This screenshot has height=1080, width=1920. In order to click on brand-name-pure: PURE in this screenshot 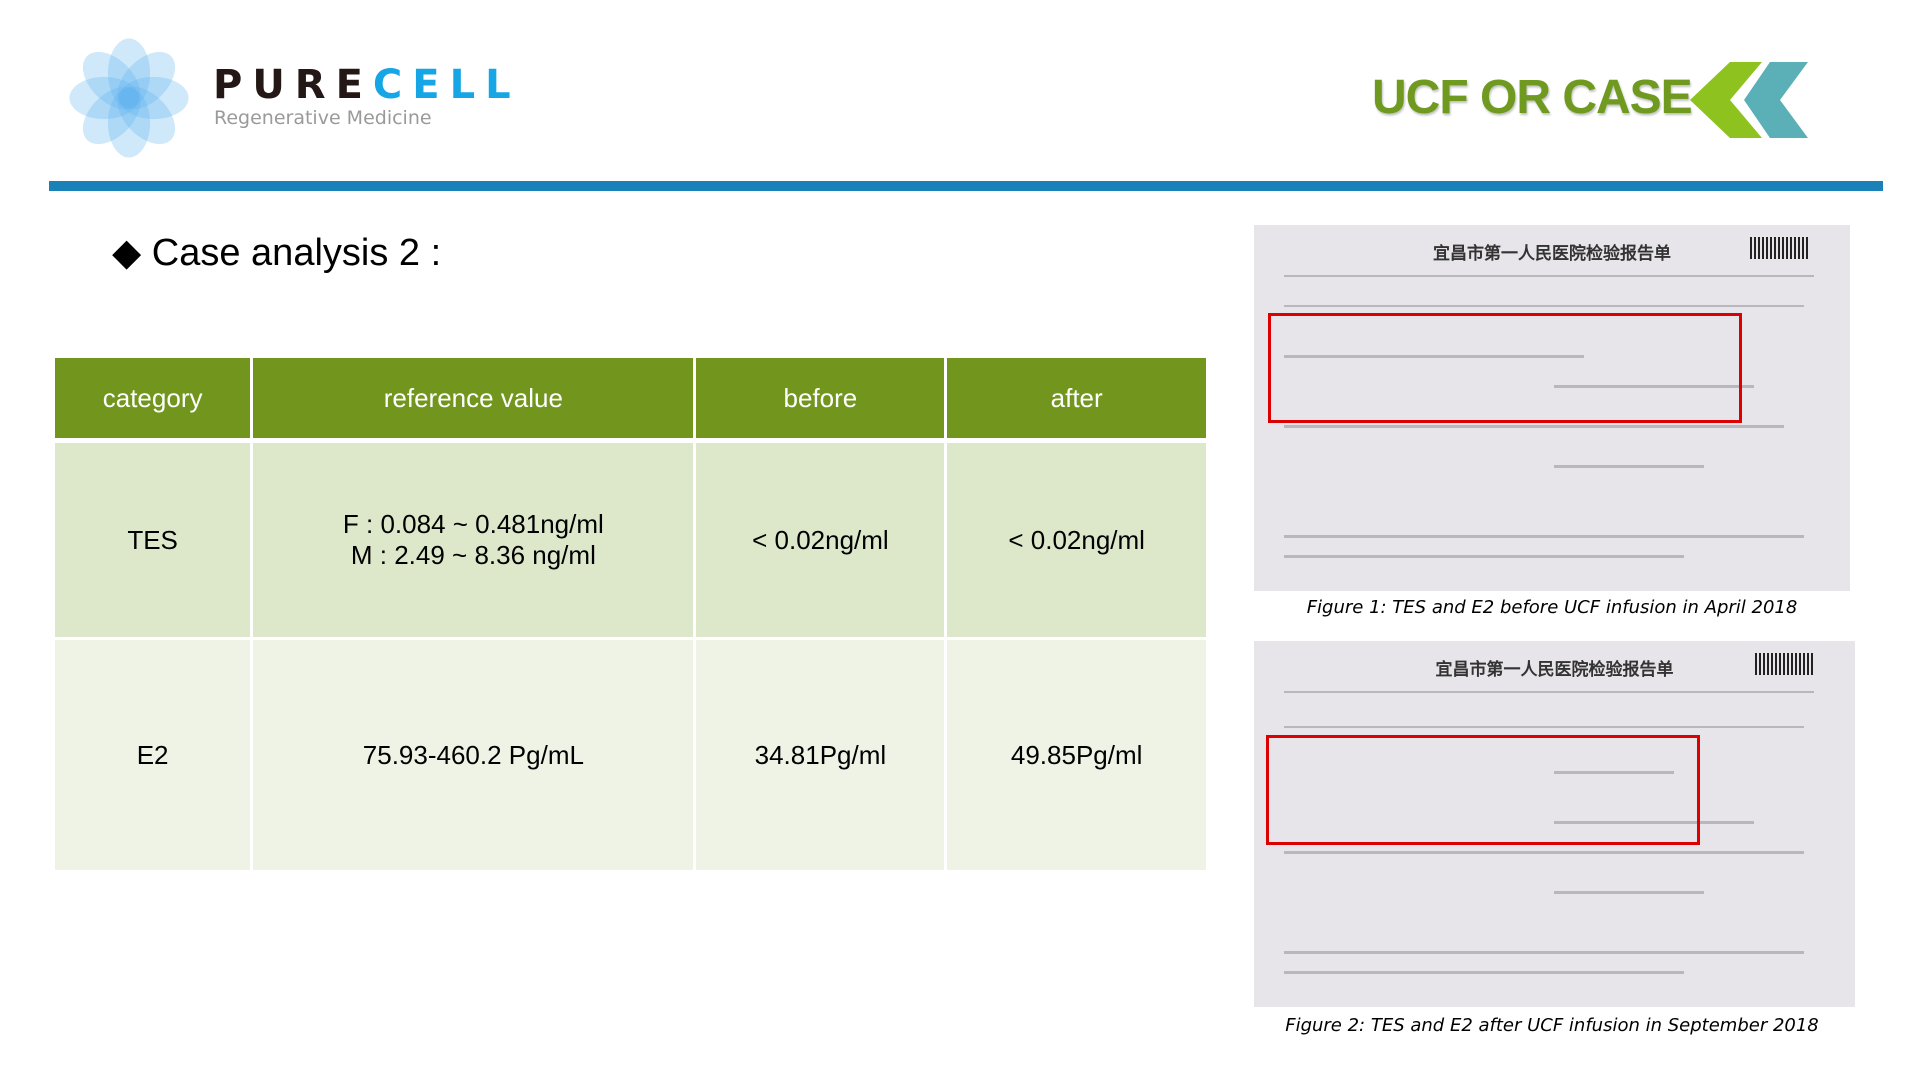, I will do `click(293, 85)`.